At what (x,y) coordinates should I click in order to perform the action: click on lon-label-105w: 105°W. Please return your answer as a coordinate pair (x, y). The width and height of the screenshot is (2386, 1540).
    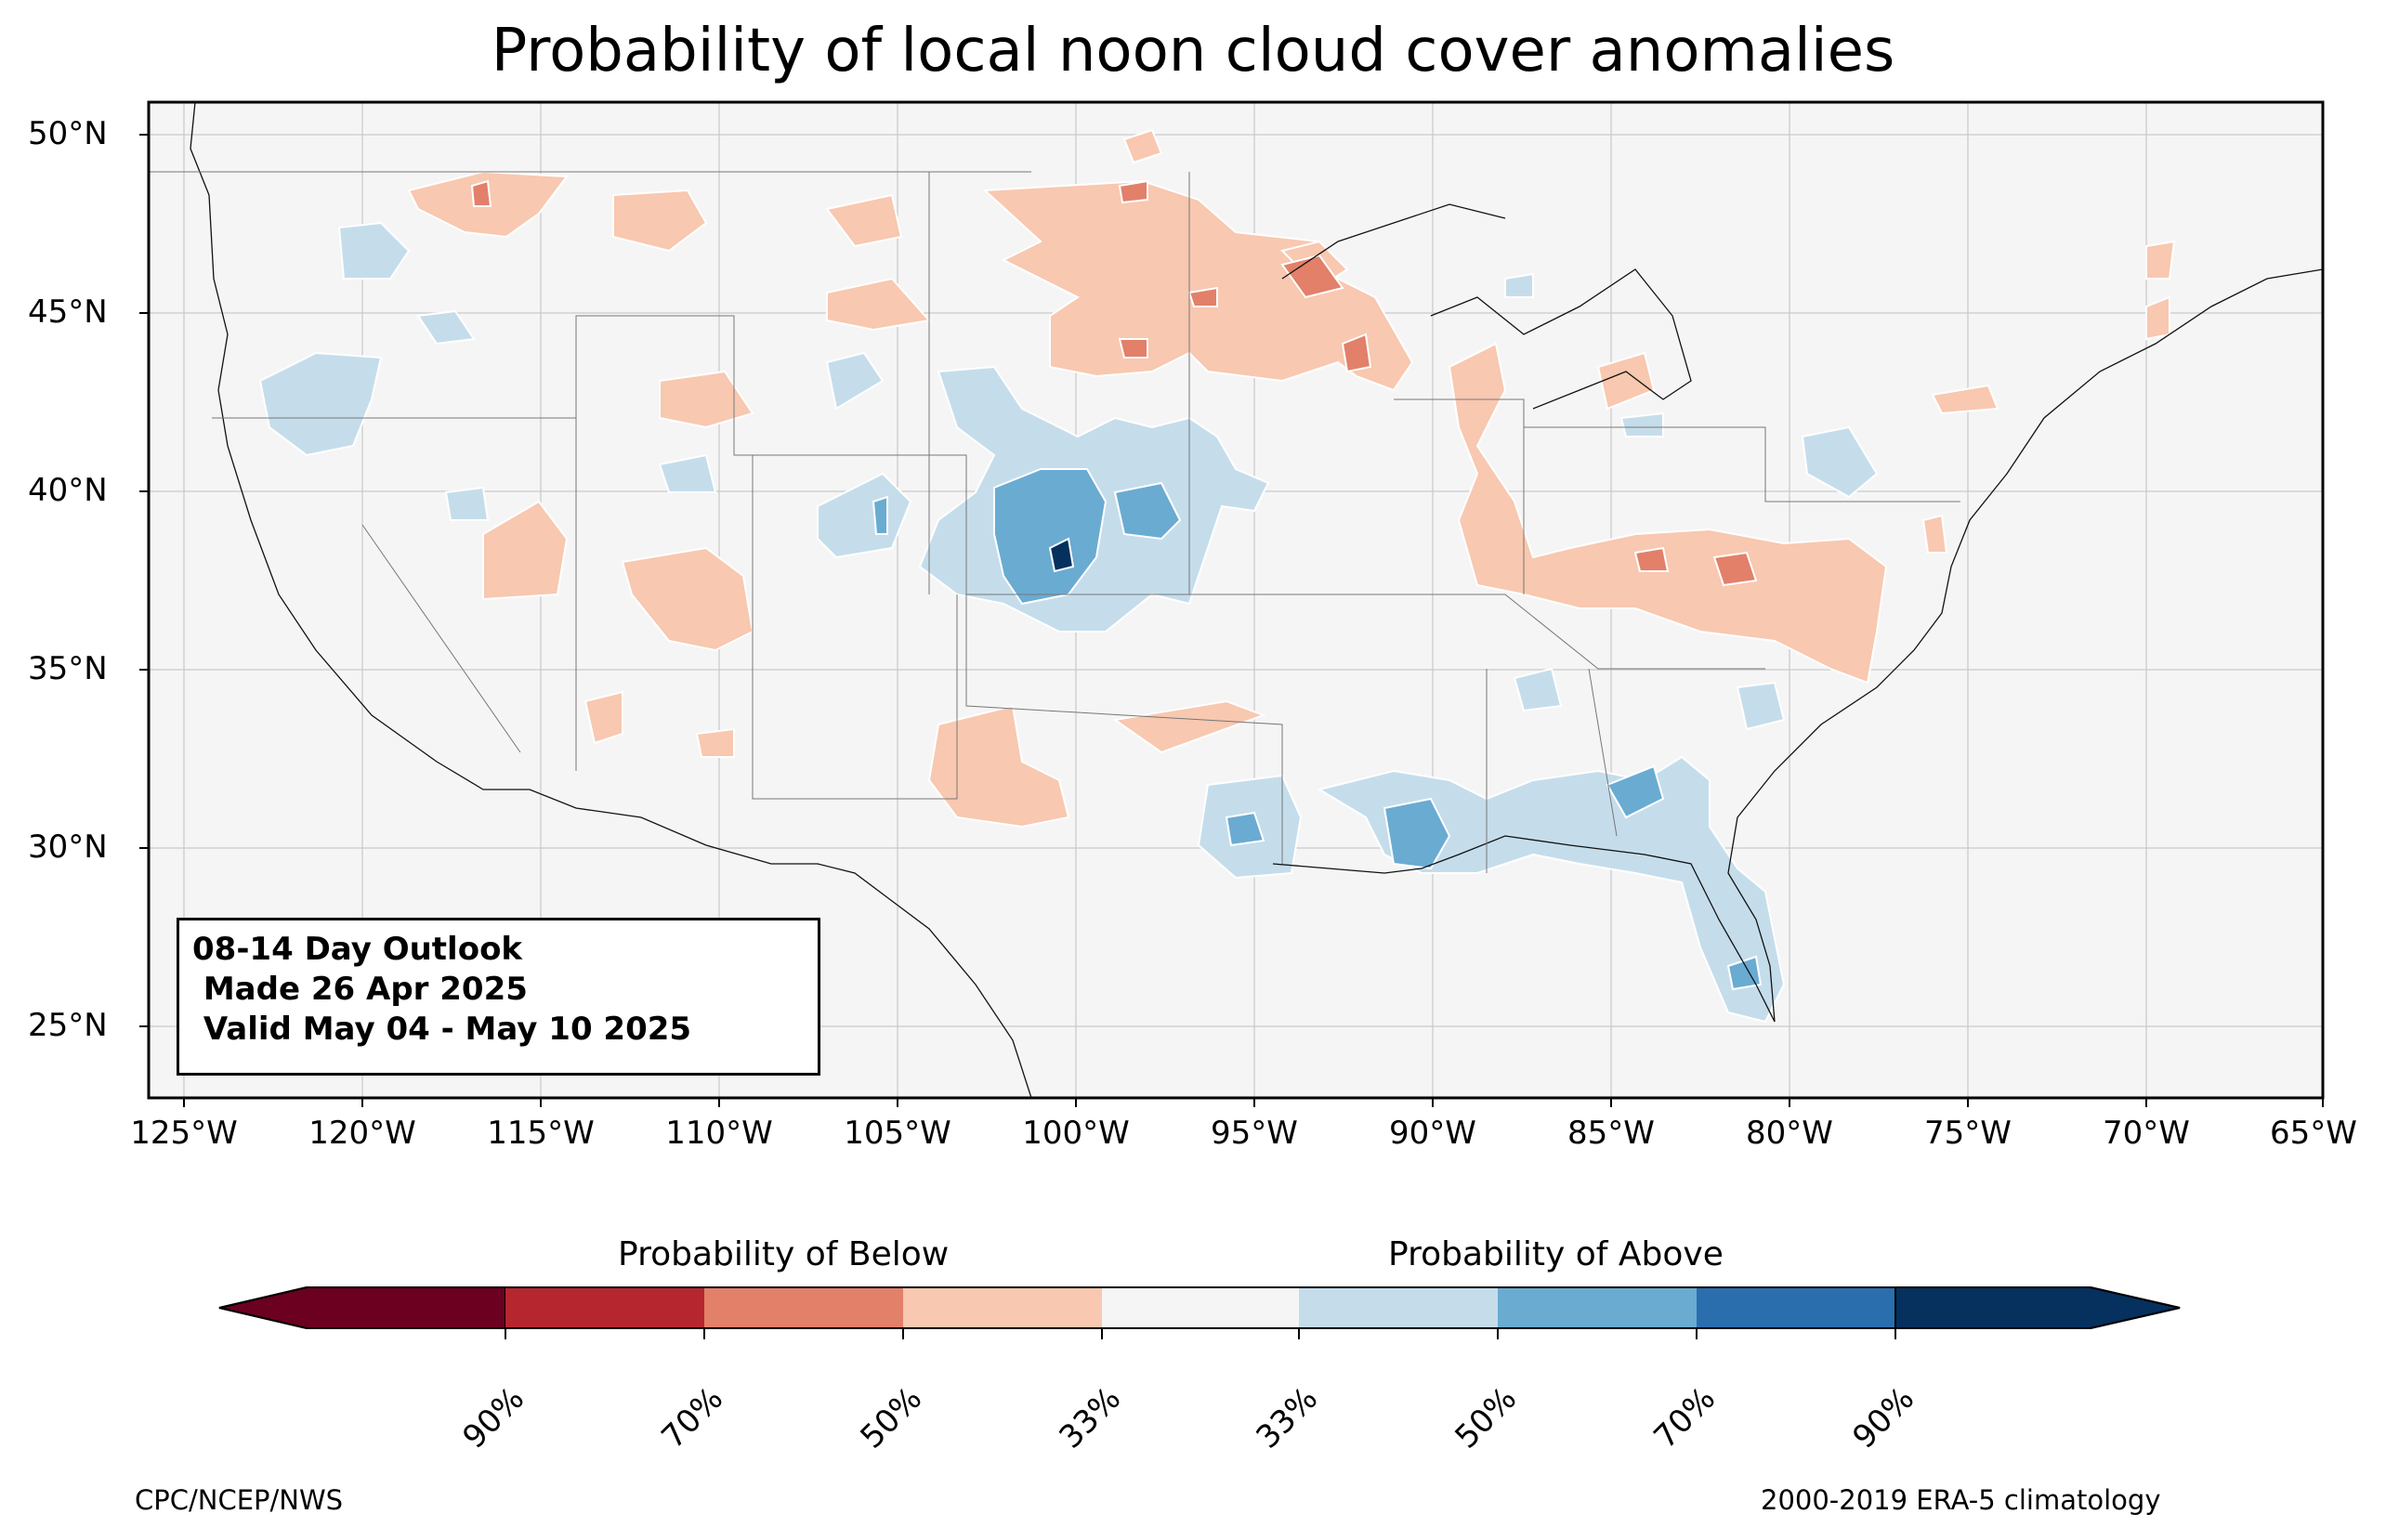
    Looking at the image, I should click on (897, 1133).